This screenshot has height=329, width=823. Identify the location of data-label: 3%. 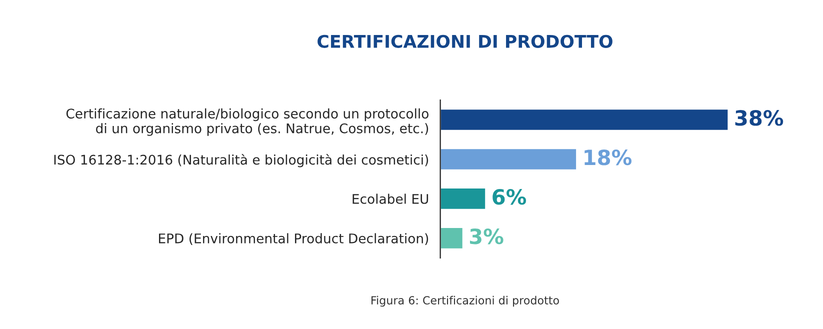
(487, 236).